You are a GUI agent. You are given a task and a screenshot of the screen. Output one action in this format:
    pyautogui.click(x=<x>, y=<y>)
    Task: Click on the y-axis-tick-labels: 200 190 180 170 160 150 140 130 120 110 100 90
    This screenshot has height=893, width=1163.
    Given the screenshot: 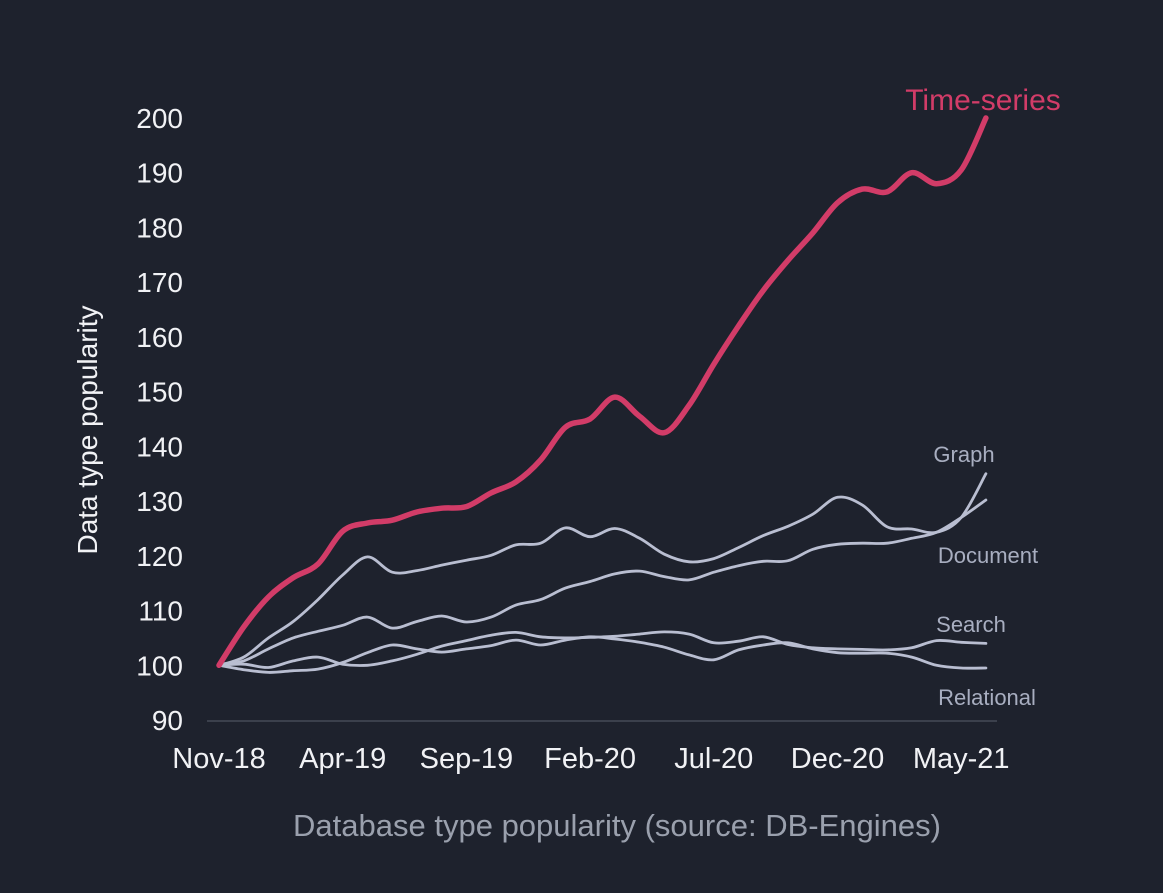 What is the action you would take?
    pyautogui.click(x=159, y=419)
    